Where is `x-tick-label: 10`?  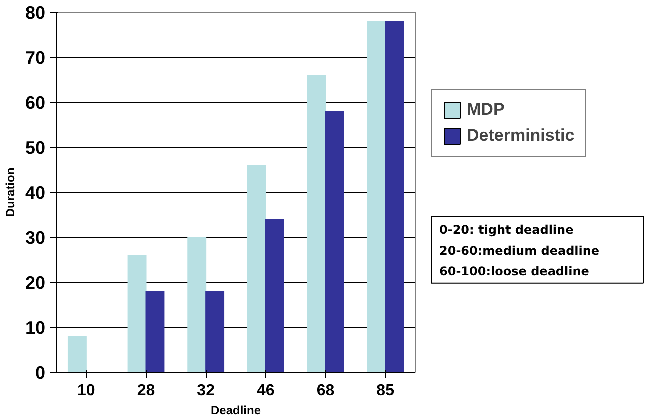
x-tick-label: 10 is located at coordinates (87, 391).